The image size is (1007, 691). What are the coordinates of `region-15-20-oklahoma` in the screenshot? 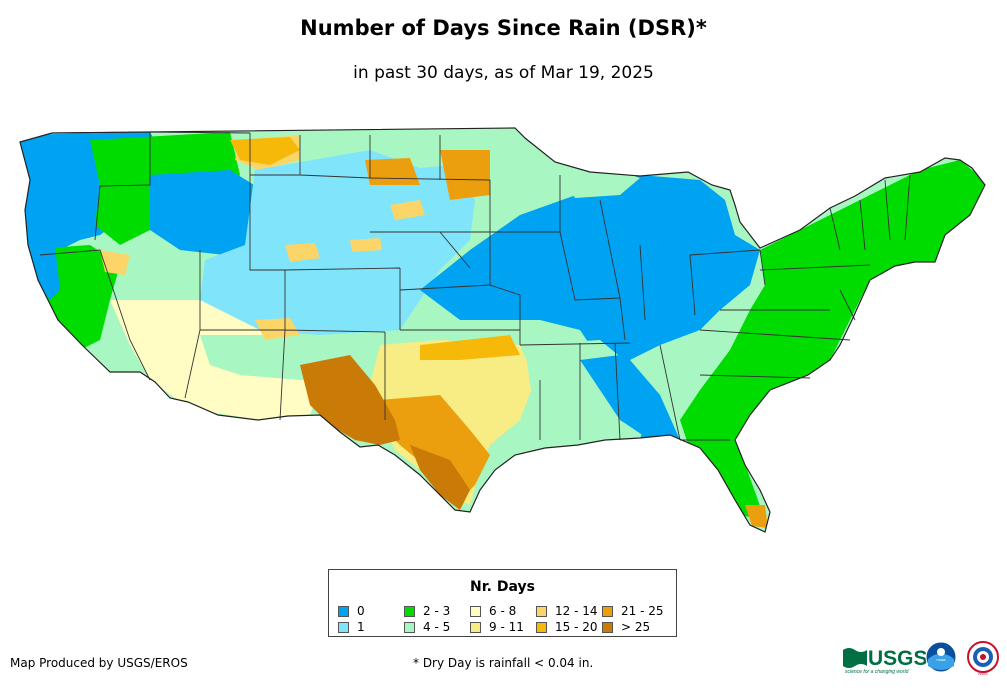 It's located at (470, 347).